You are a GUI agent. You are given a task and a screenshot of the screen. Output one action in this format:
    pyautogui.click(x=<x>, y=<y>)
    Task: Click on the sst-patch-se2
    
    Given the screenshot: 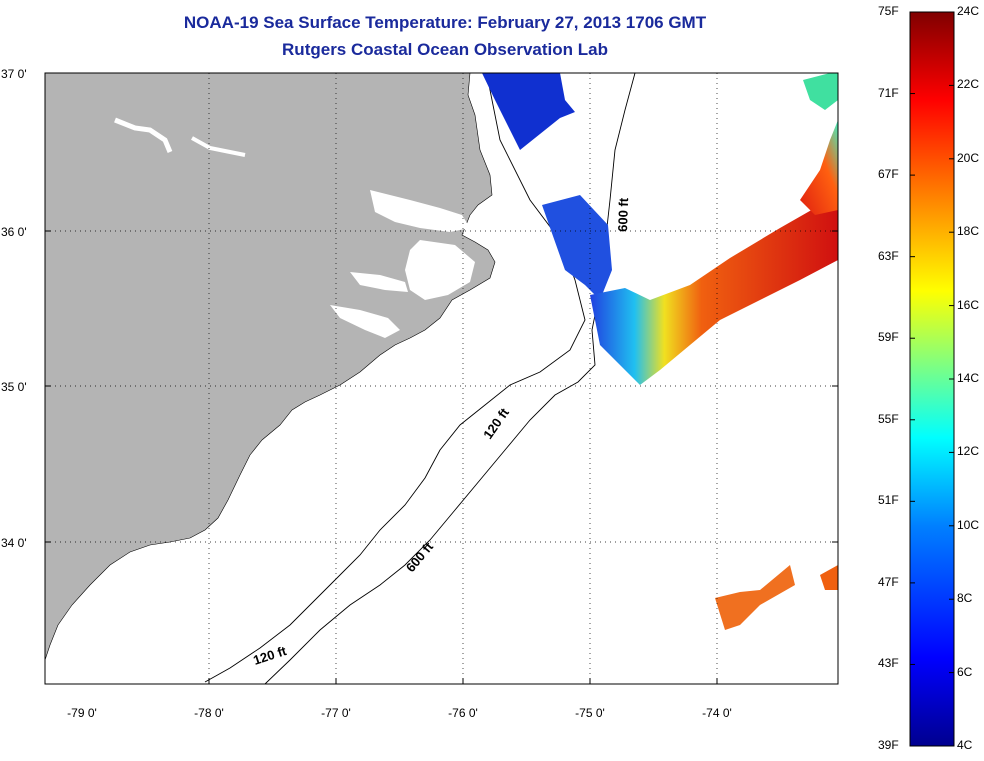 What is the action you would take?
    pyautogui.click(x=829, y=577)
    